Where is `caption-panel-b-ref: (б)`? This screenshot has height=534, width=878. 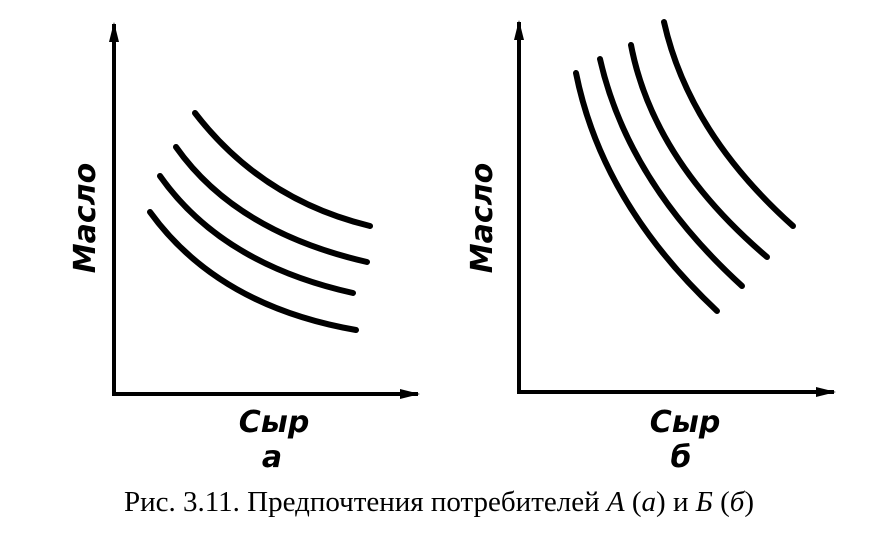 caption-panel-b-ref: (б) is located at coordinates (737, 502).